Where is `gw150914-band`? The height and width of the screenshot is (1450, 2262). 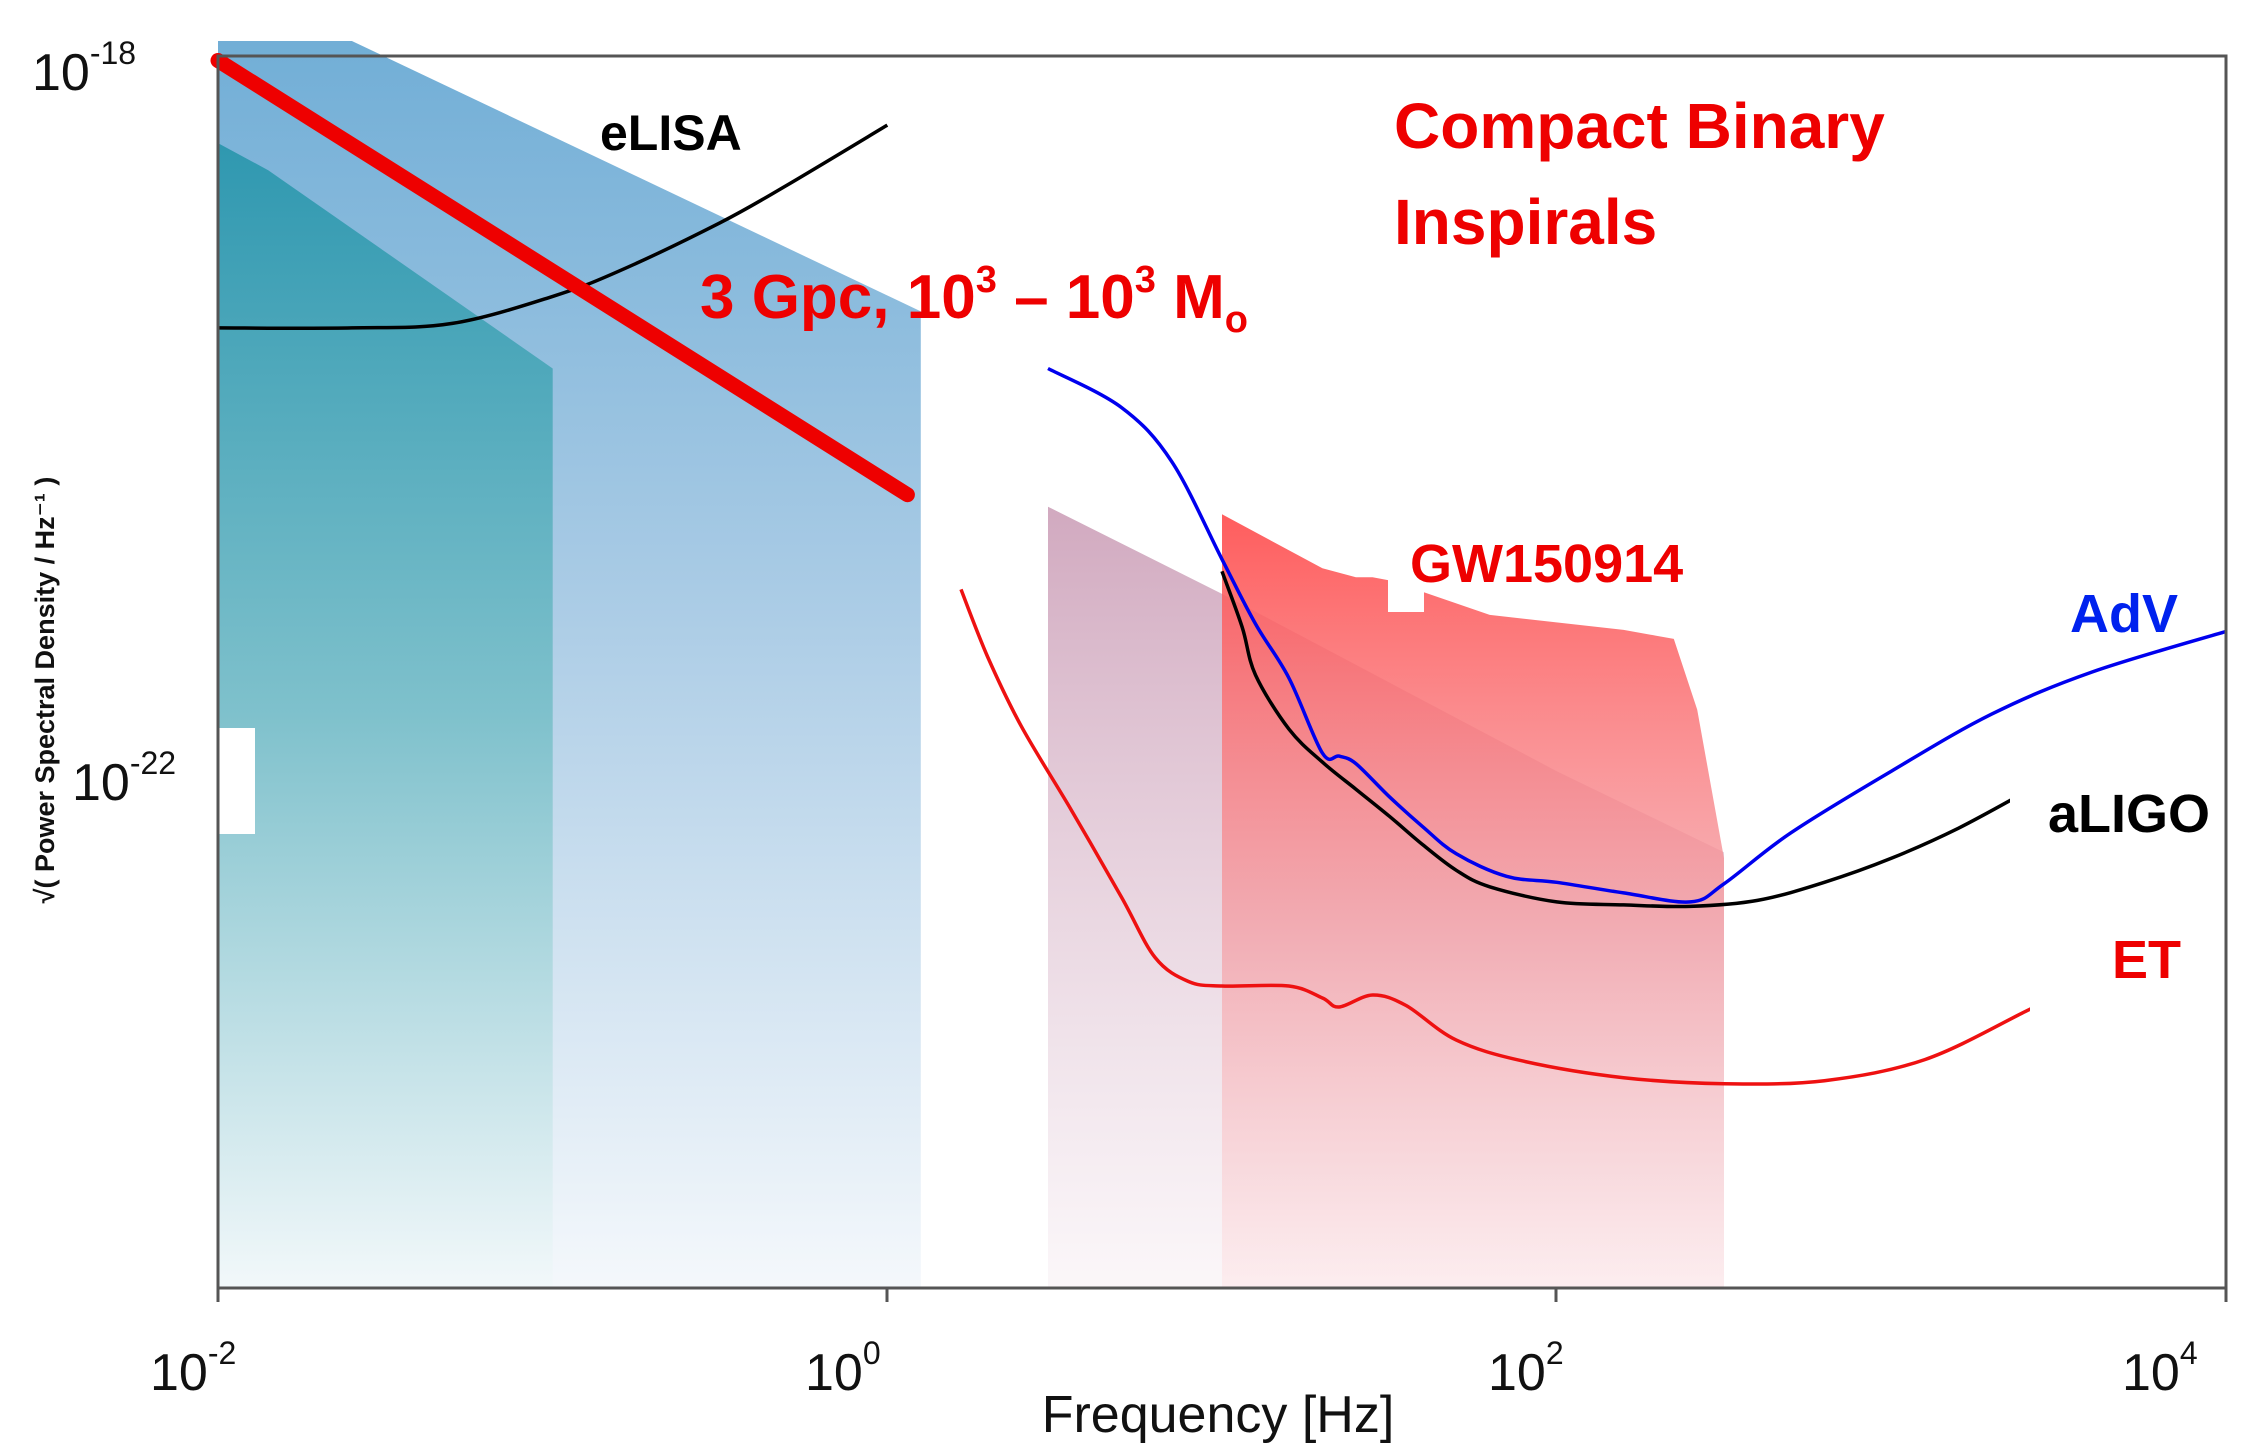
gw150914-band is located at coordinates (1473, 901).